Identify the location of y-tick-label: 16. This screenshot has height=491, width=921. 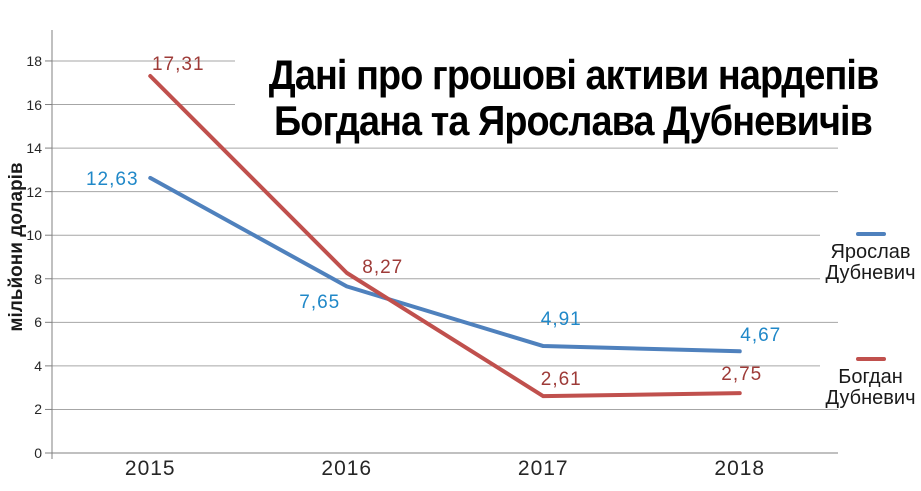
(34, 104).